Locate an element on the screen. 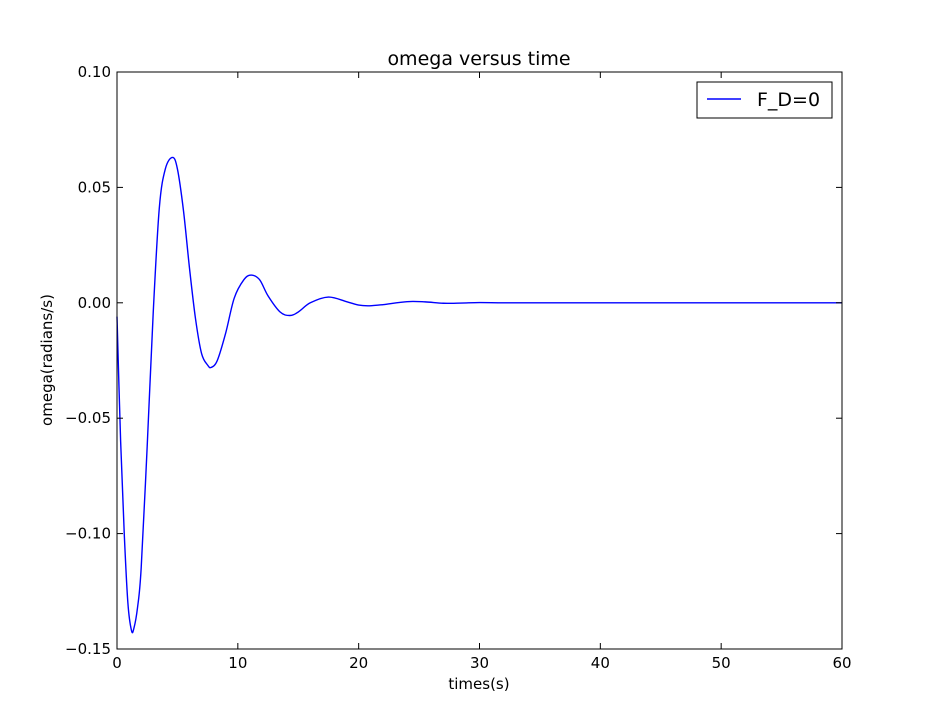  x-tick-label: 0 is located at coordinates (117, 663).